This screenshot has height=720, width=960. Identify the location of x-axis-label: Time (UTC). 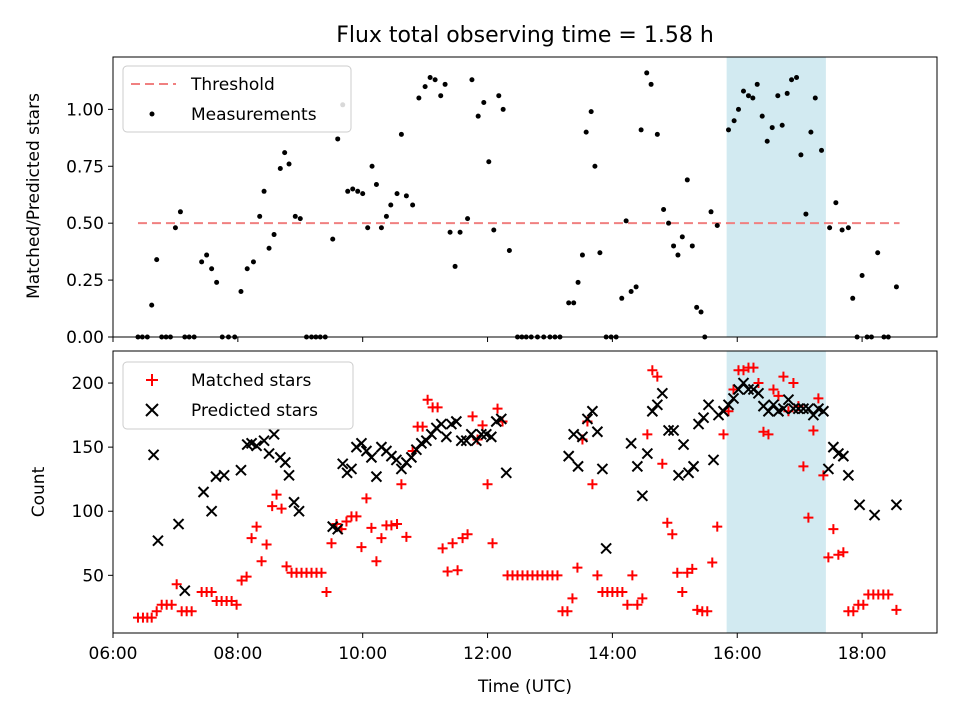
(524, 687).